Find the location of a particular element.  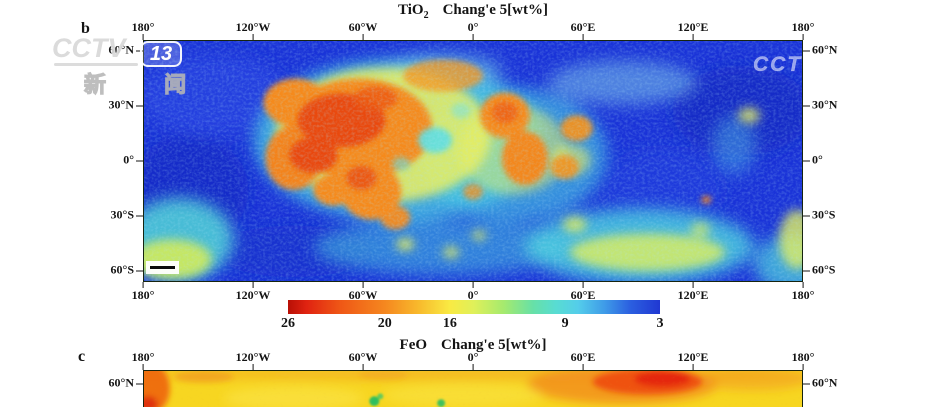

colorbar-value-label: 3 is located at coordinates (660, 323).